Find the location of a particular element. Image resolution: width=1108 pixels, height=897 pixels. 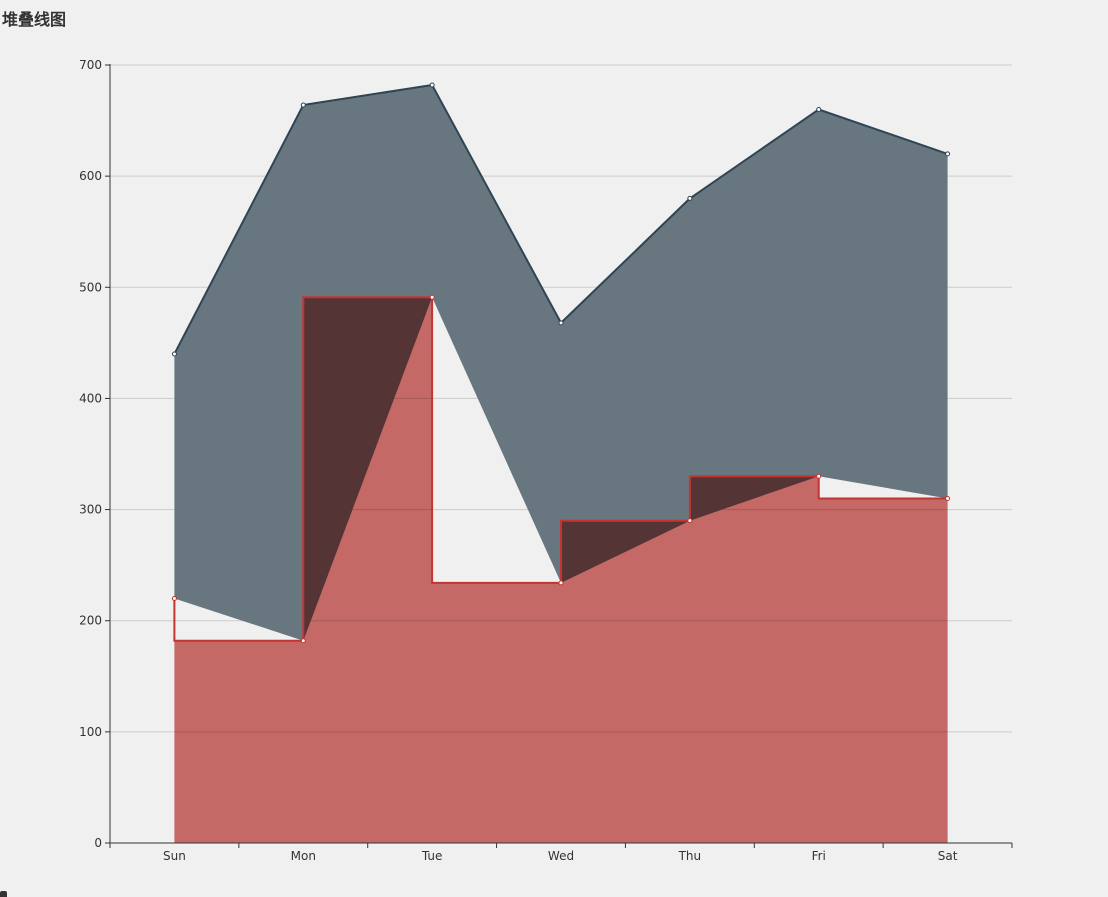

x-tick-label: Tue is located at coordinates (432, 856).